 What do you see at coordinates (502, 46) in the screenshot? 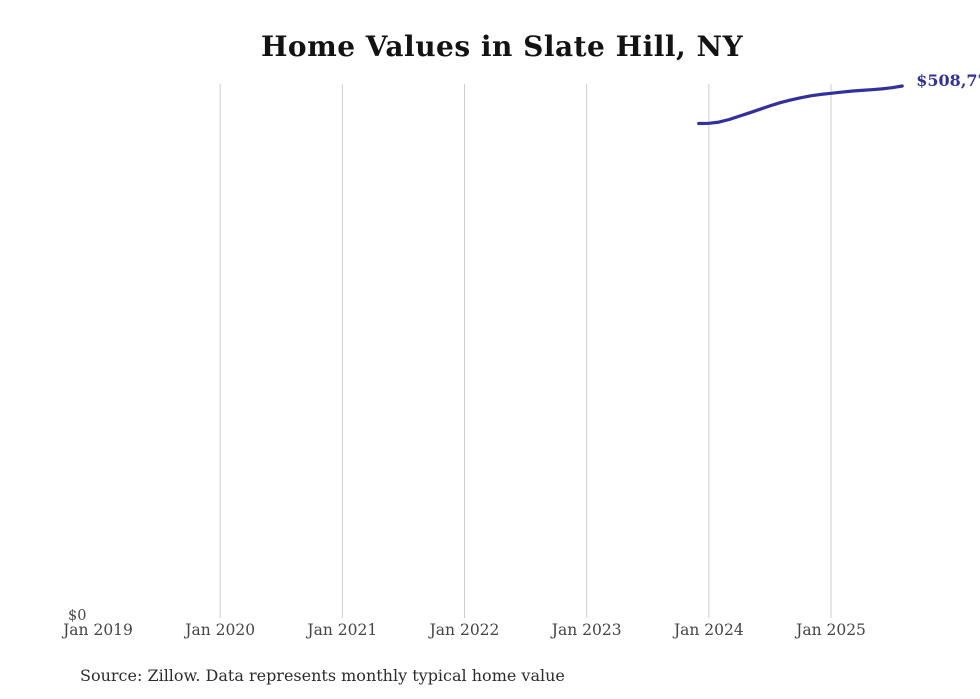
I see `chart-title: Home Values in Slate Hill, NY` at bounding box center [502, 46].